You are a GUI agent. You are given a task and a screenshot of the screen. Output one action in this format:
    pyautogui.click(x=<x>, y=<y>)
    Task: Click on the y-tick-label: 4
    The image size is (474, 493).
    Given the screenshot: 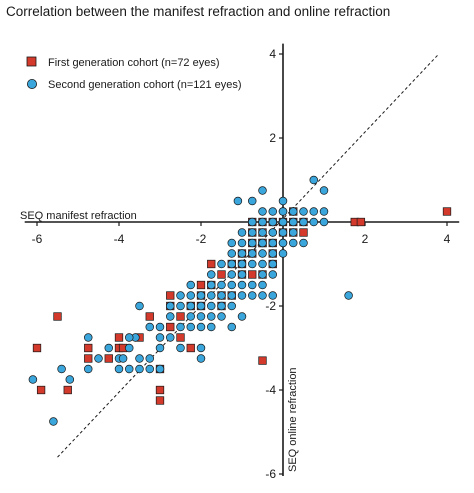 What is the action you would take?
    pyautogui.click(x=272, y=54)
    